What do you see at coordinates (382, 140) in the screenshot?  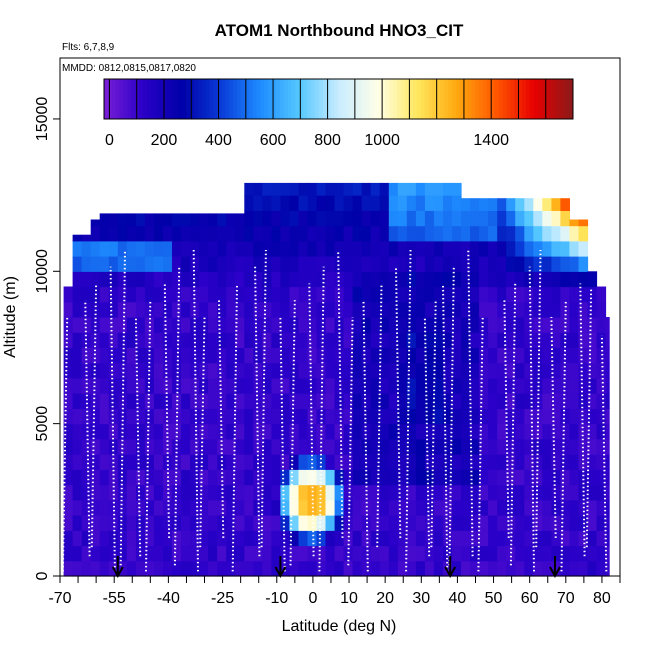 I see `colorbar-tick-label: 1000` at bounding box center [382, 140].